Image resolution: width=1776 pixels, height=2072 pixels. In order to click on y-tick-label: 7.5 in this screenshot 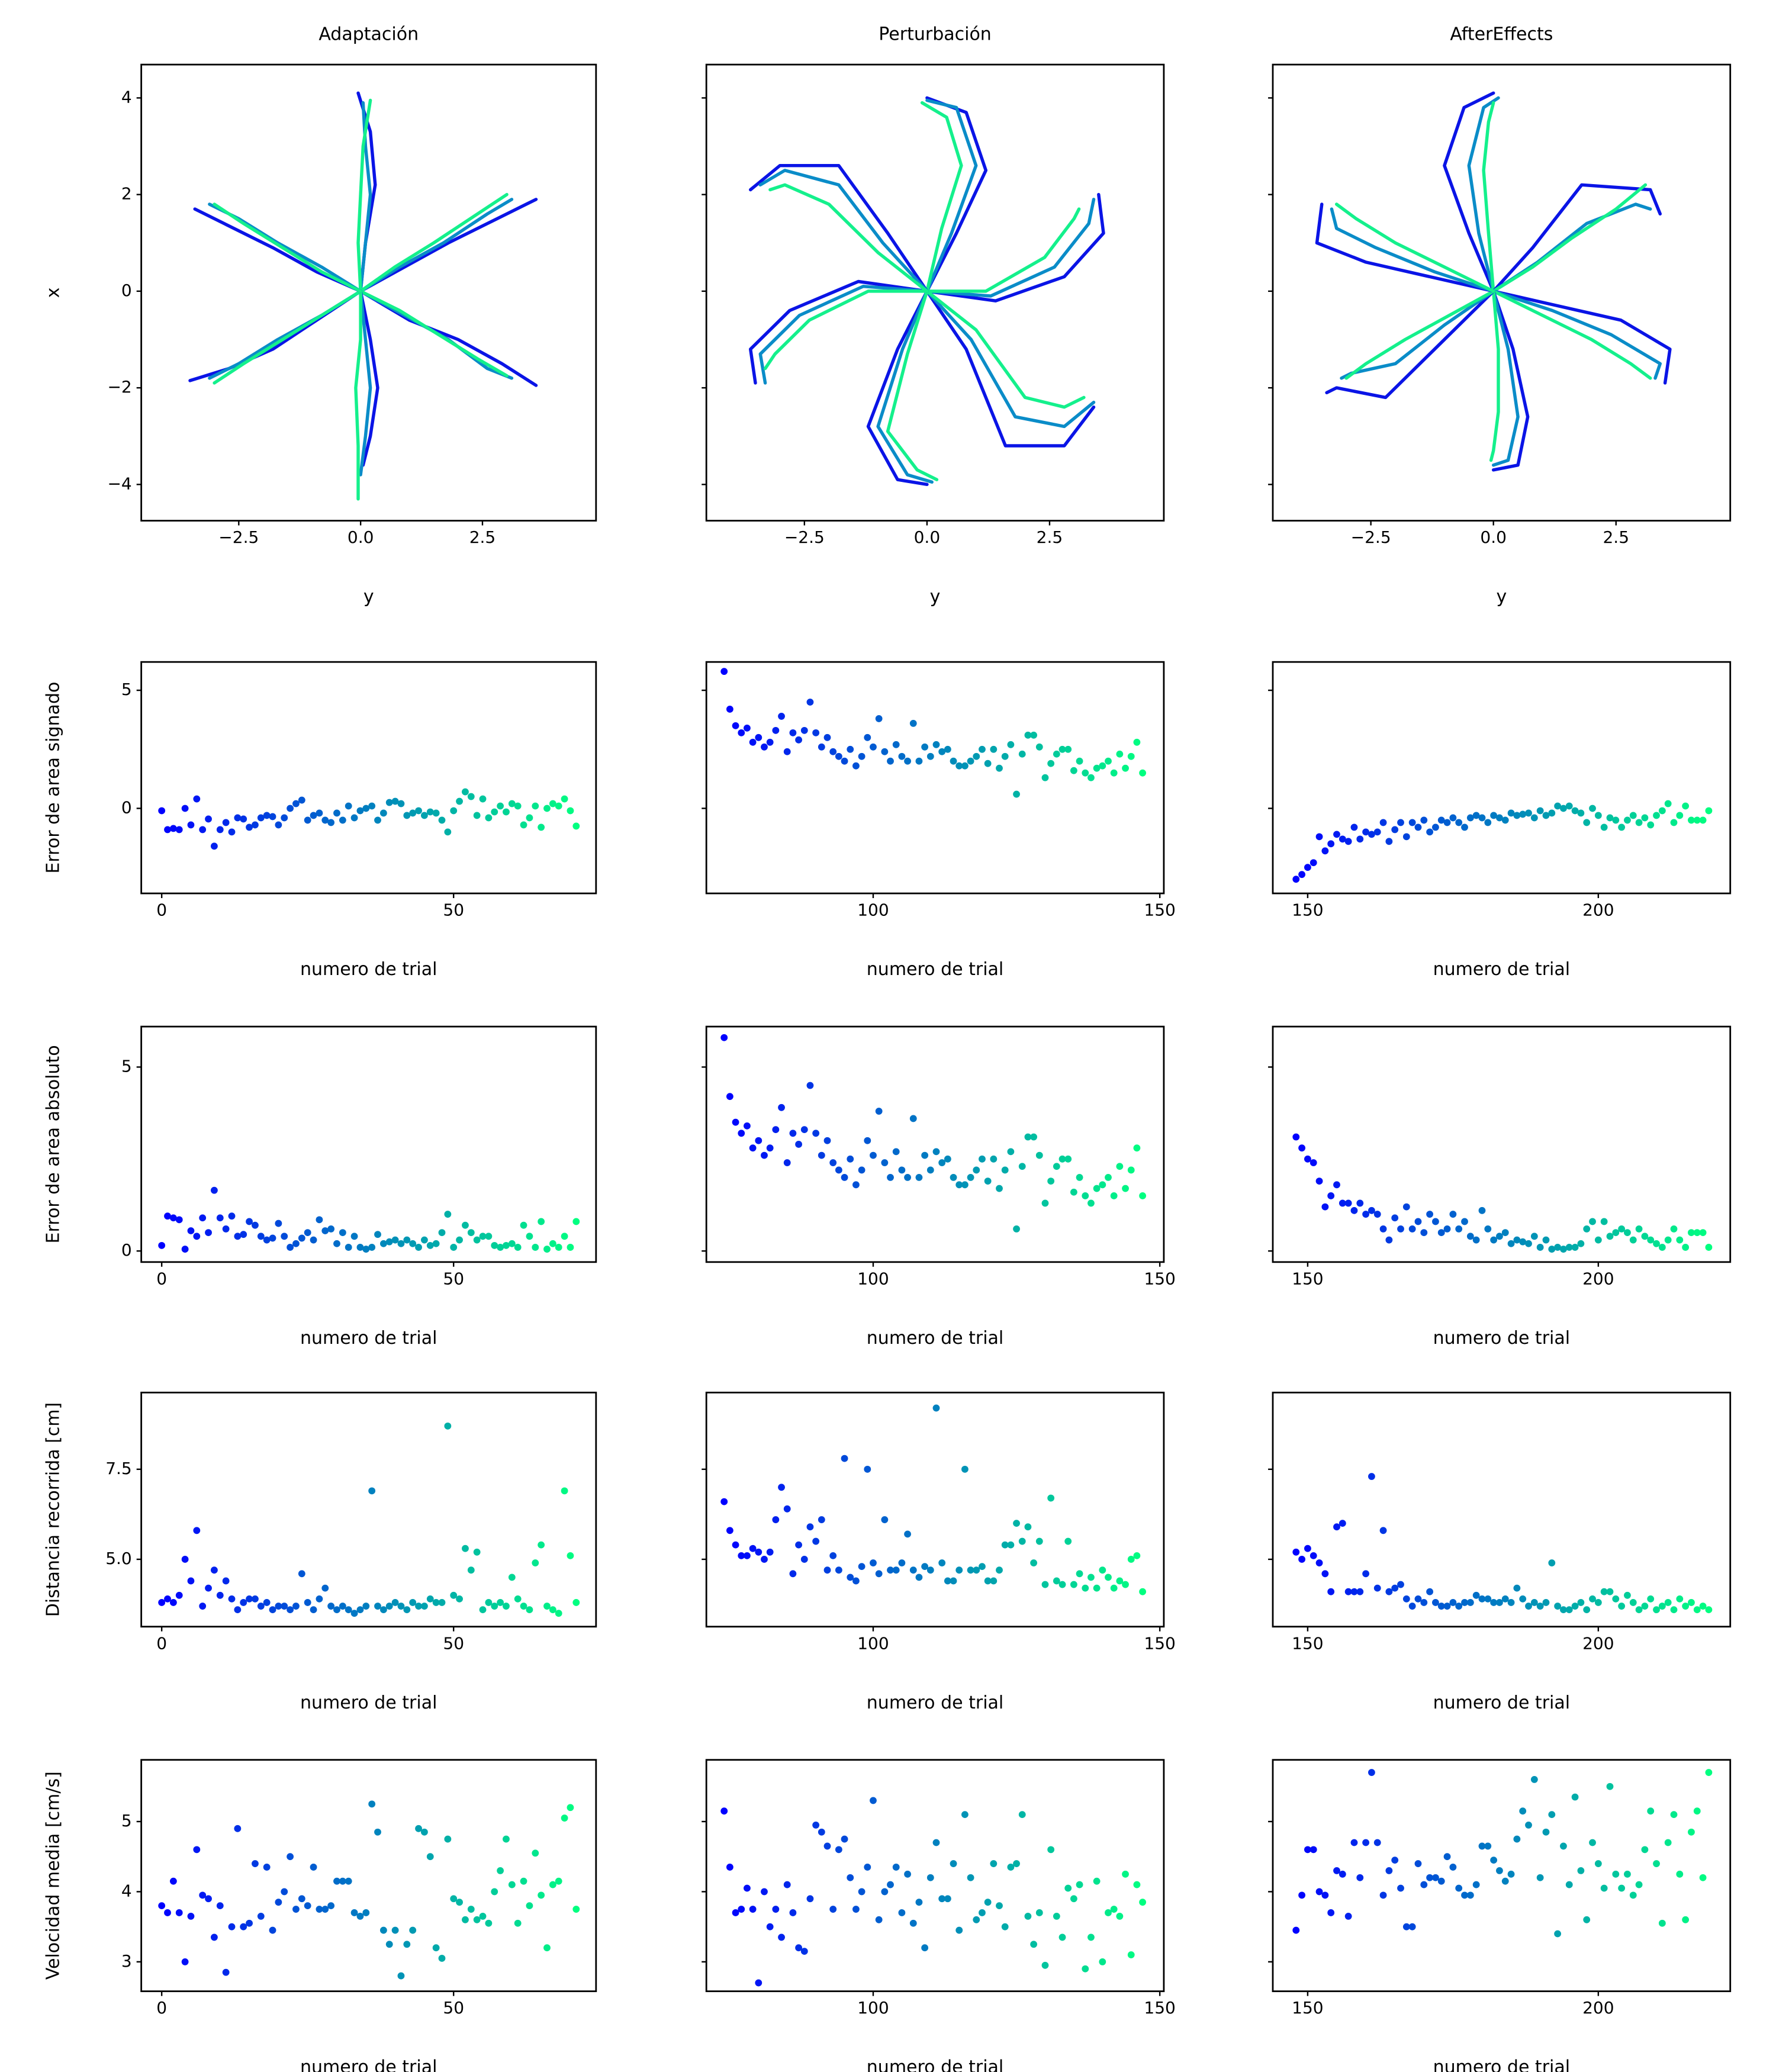, I will do `click(118, 1468)`.